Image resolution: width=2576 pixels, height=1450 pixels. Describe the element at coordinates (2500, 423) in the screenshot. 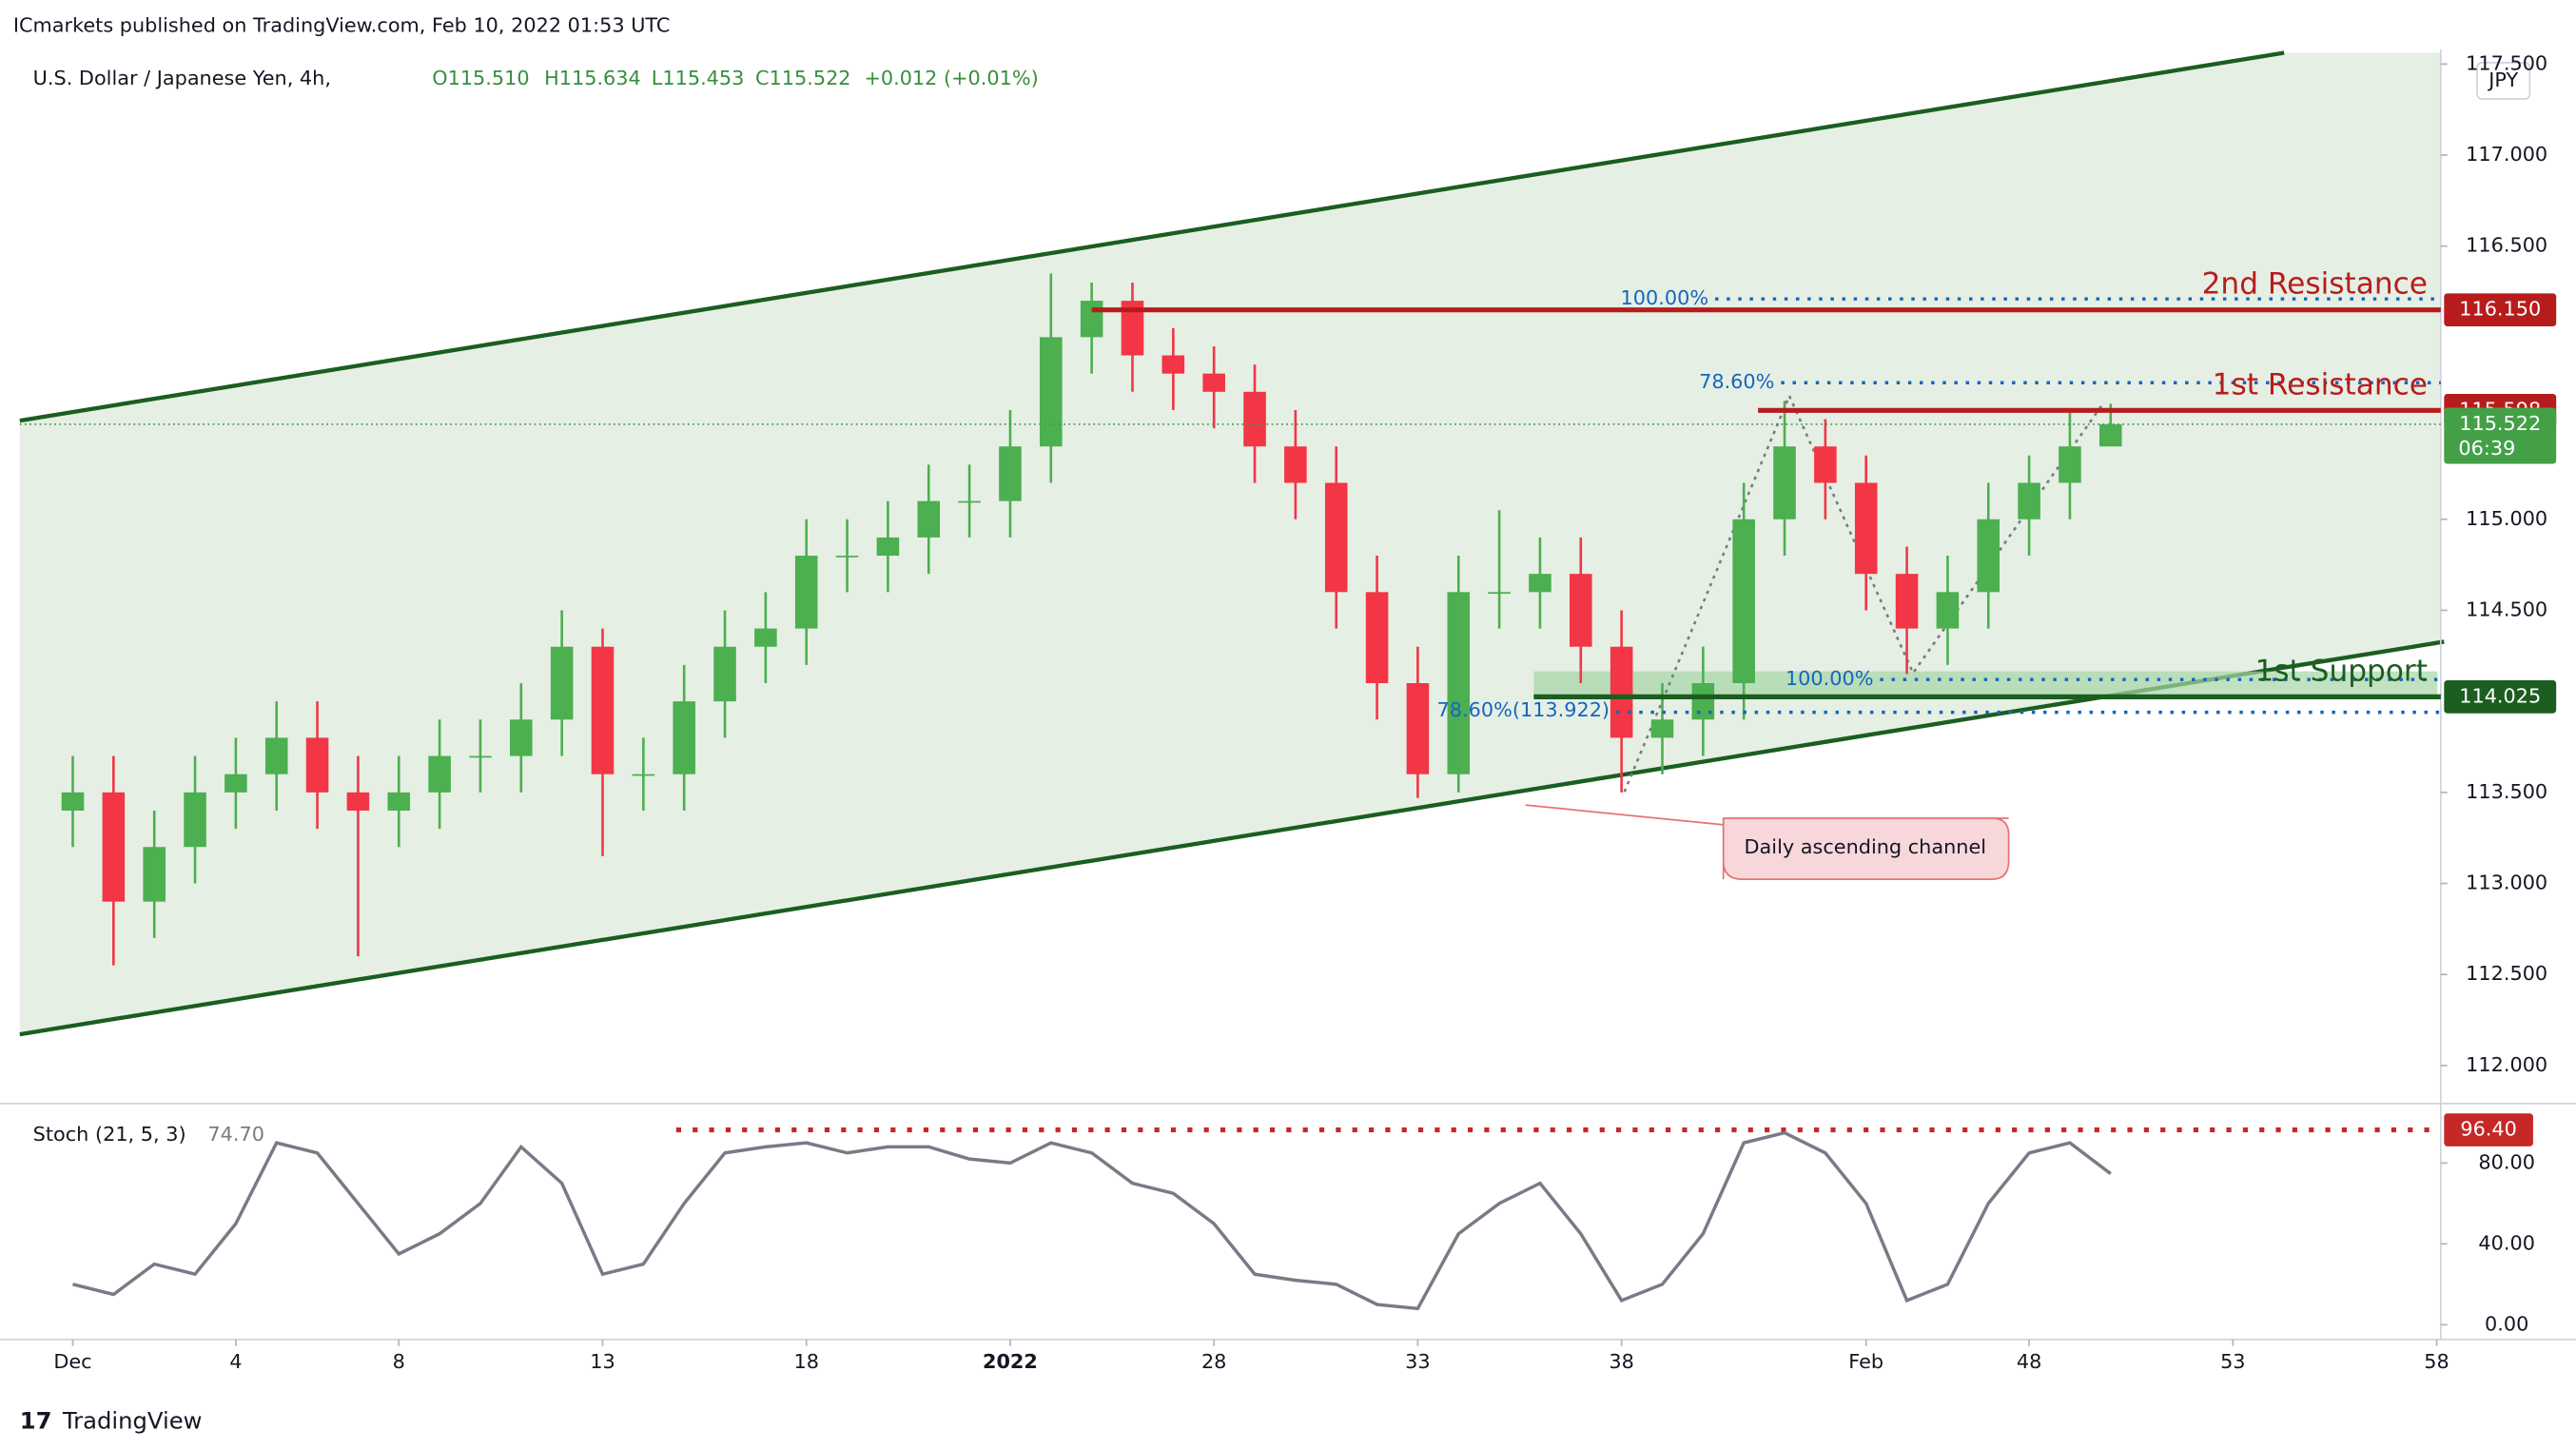

I see `last-price-label: 115.522` at that location.